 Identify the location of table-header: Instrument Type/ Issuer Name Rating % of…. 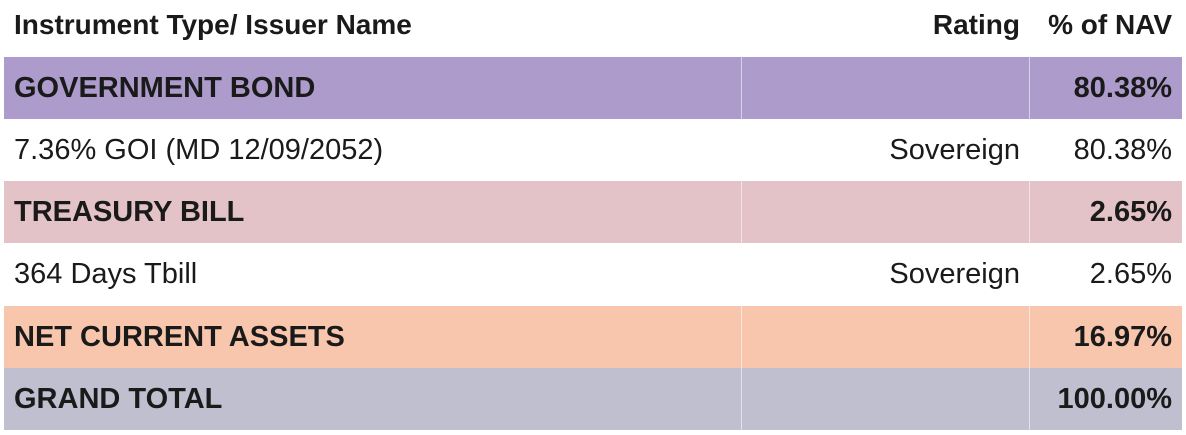
(593, 25).